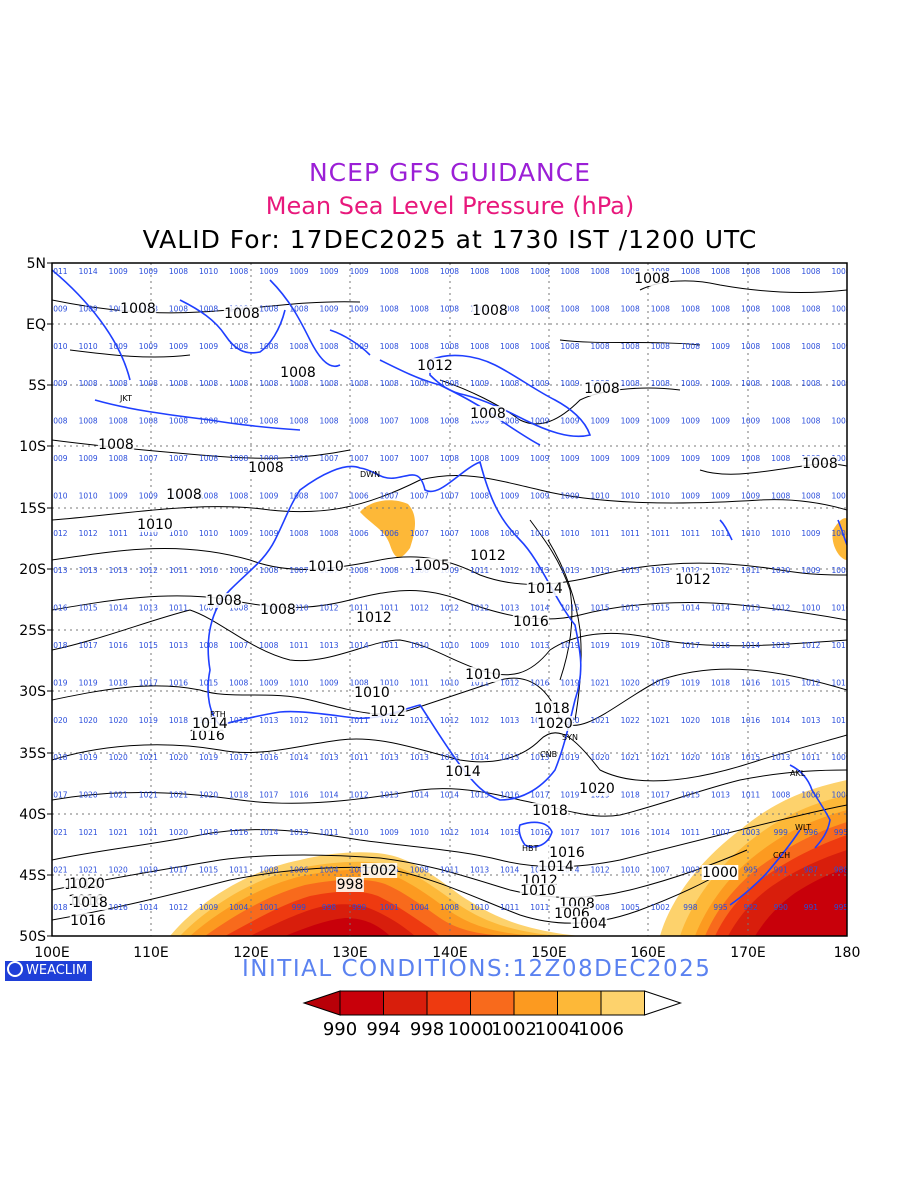 The image size is (900, 1200). Describe the element at coordinates (389, 907) in the screenshot. I see `grid-value: 1001` at that location.